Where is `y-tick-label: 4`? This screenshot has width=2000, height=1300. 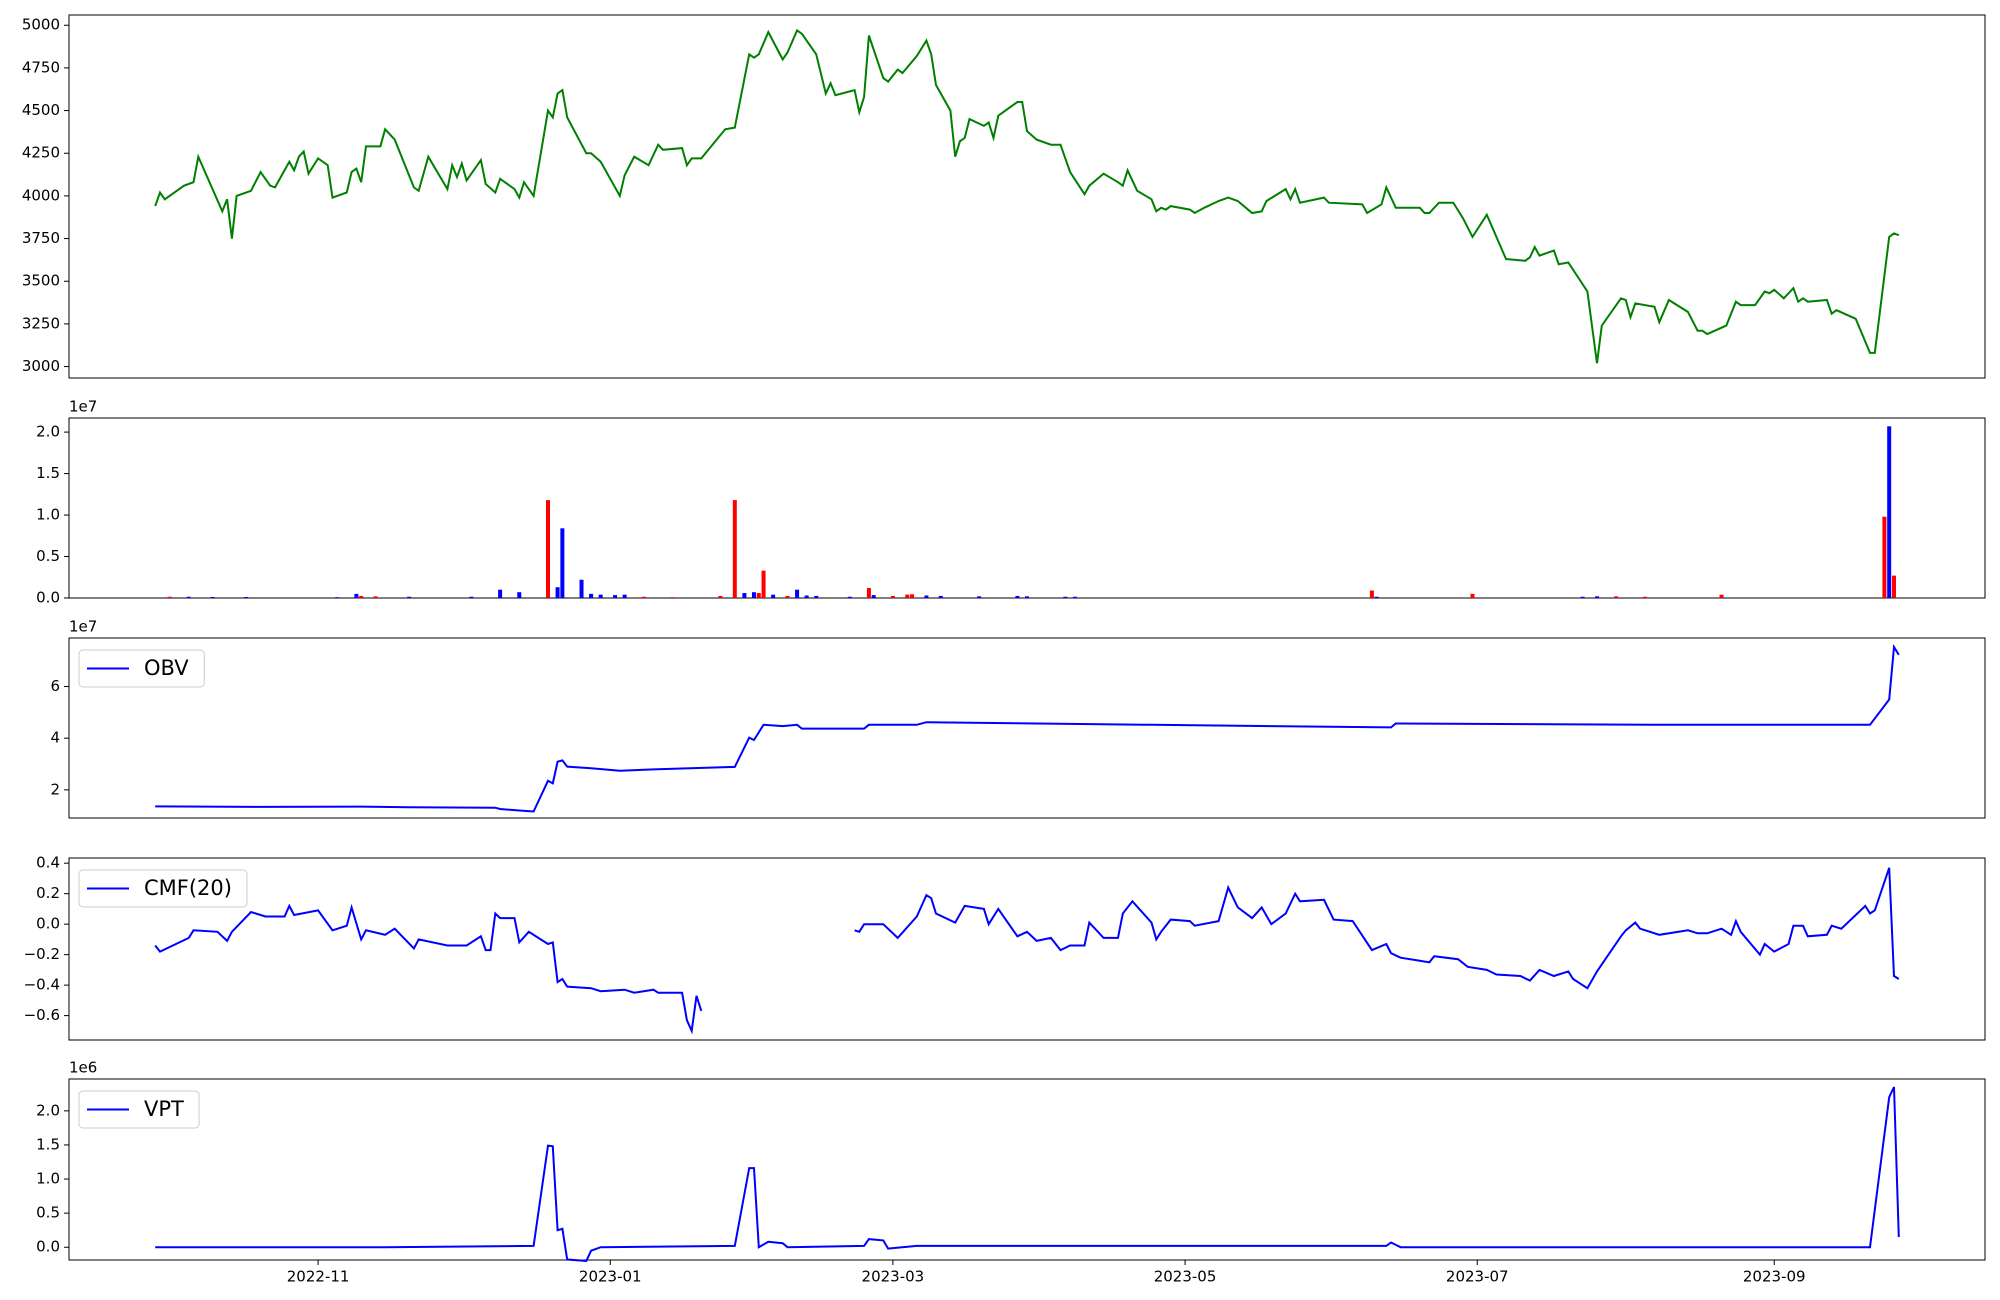 y-tick-label: 4 is located at coordinates (55, 738).